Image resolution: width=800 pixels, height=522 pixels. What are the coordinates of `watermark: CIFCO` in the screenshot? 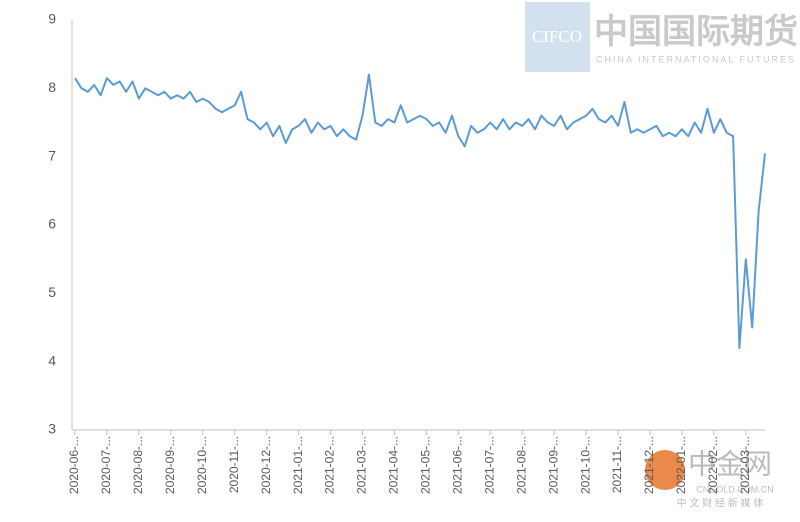 It's located at (557, 36).